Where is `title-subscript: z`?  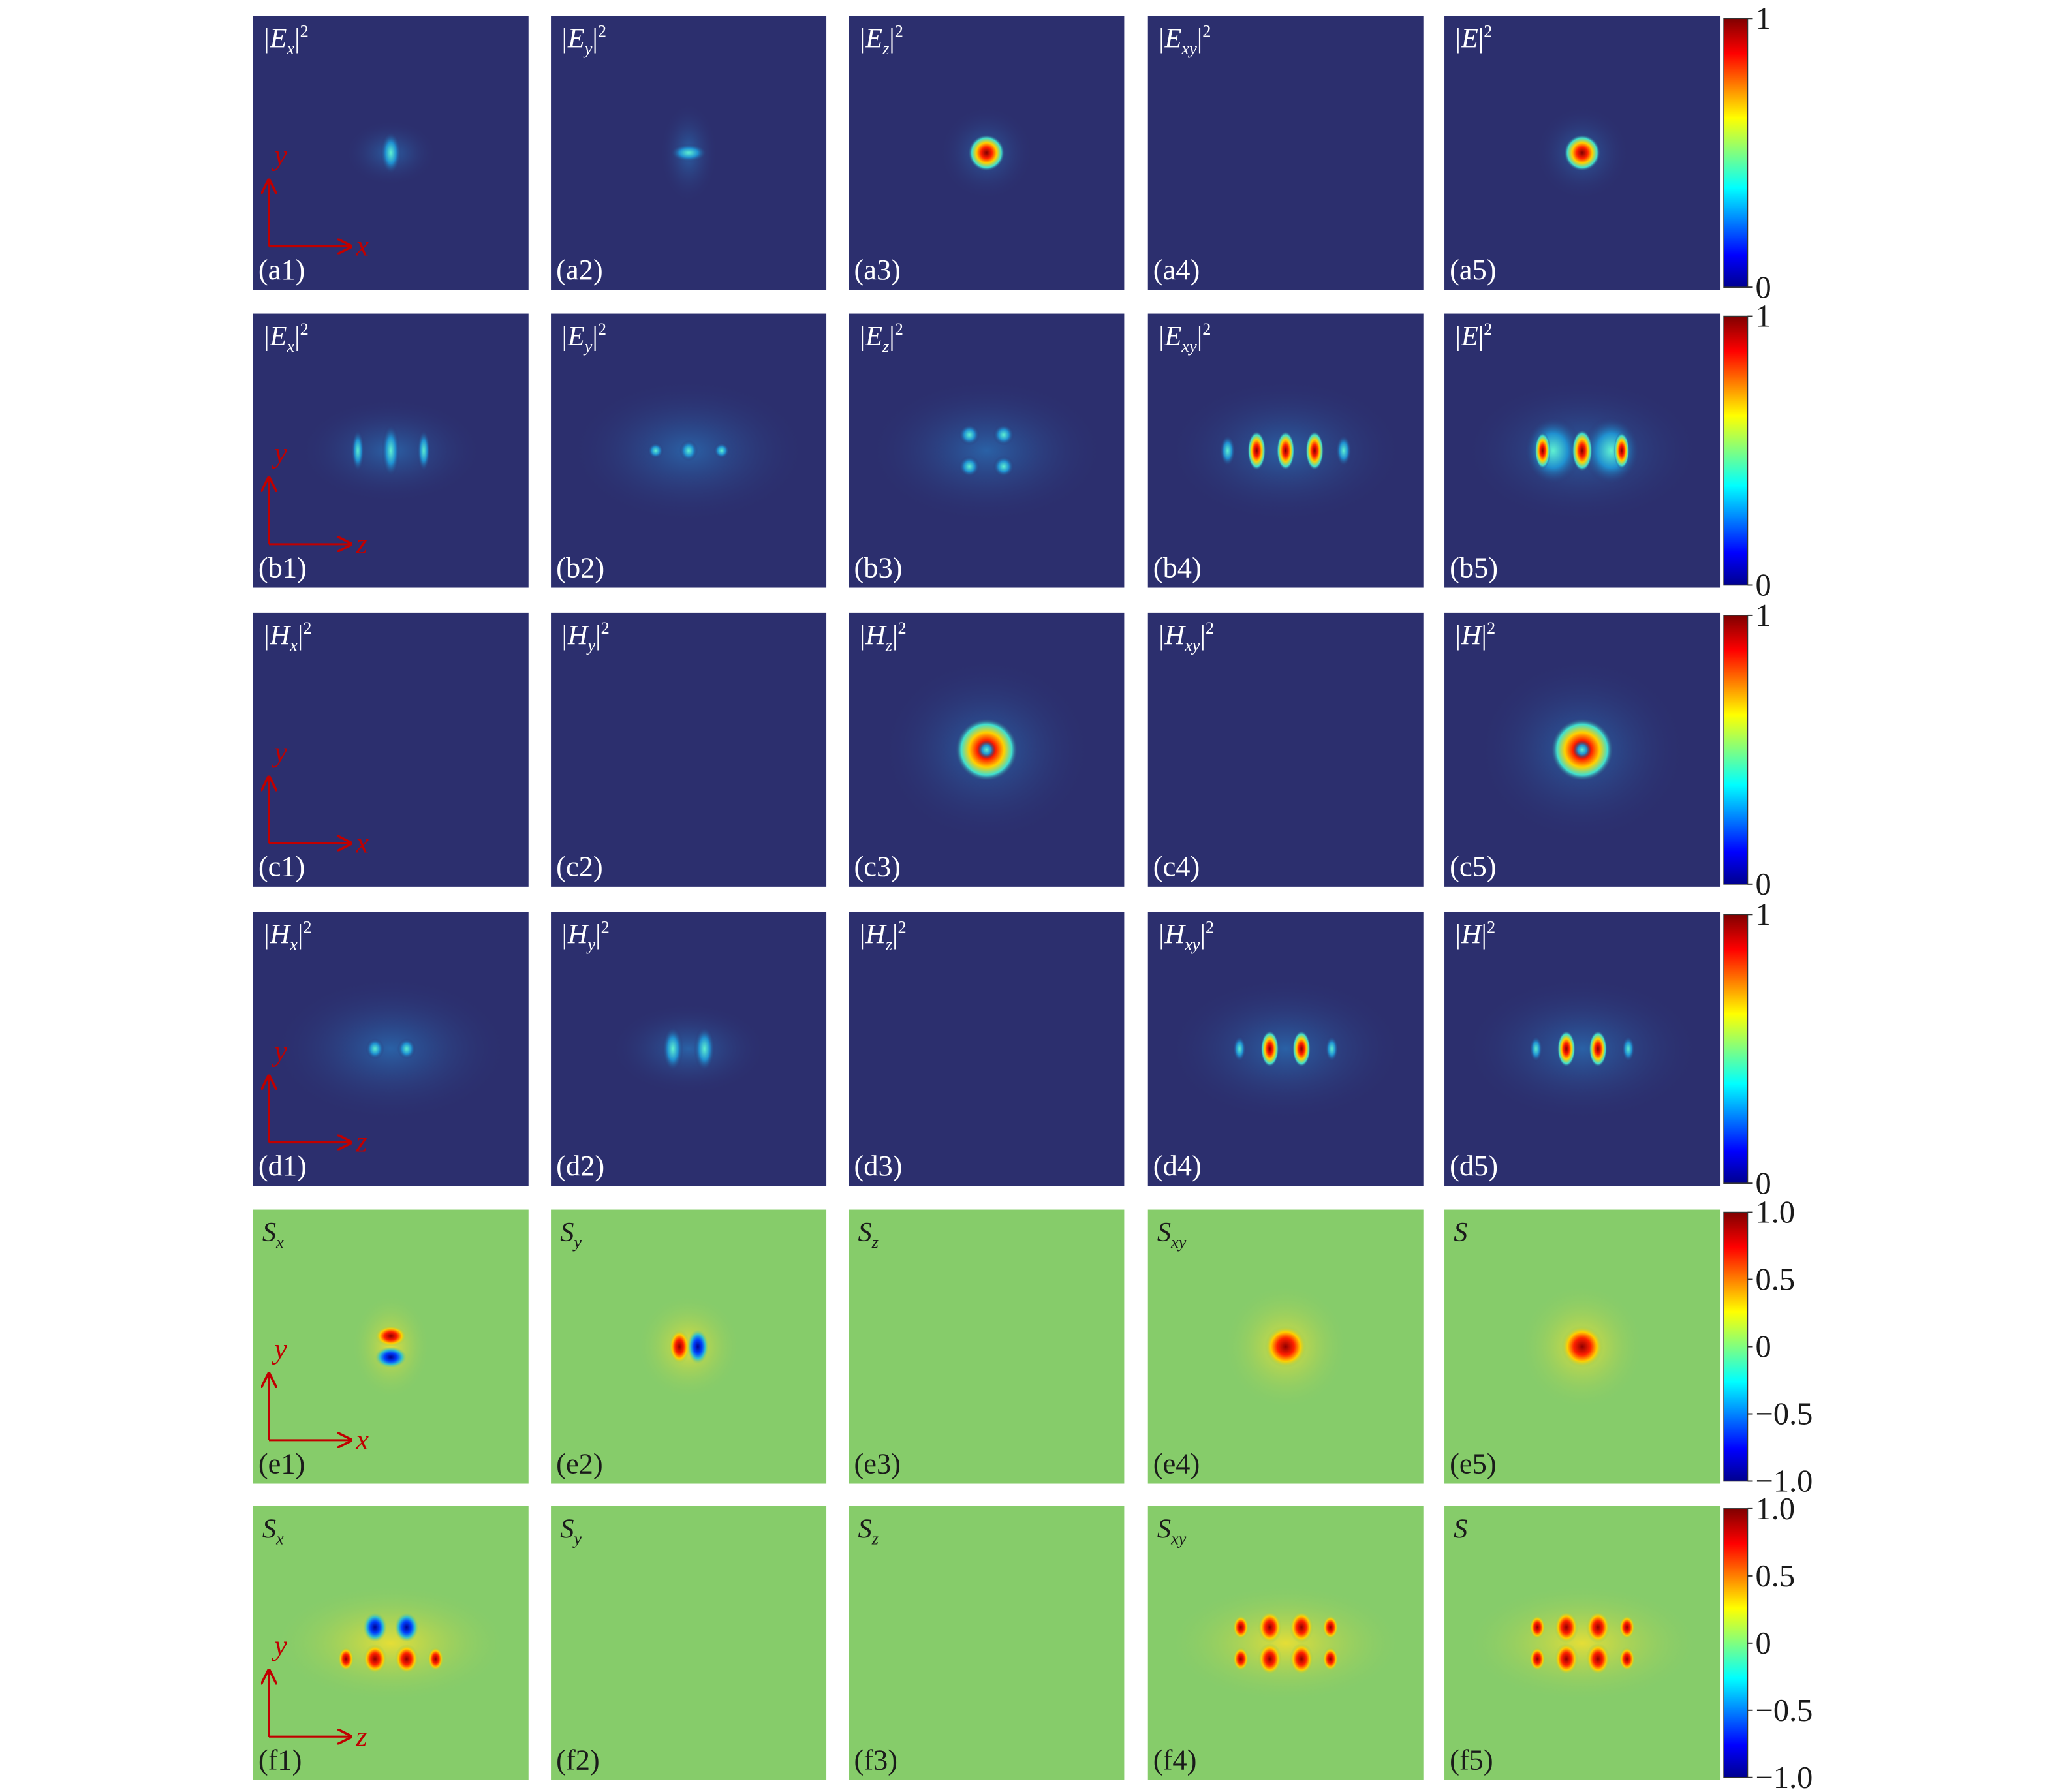 title-subscript: z is located at coordinates (888, 944).